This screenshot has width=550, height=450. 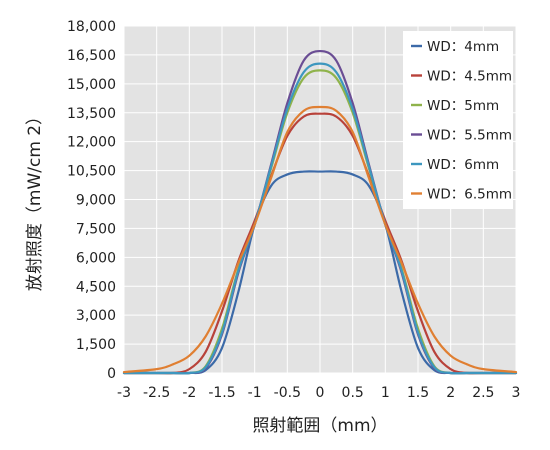 I want to click on x-tick-label: 1.5, so click(x=418, y=393).